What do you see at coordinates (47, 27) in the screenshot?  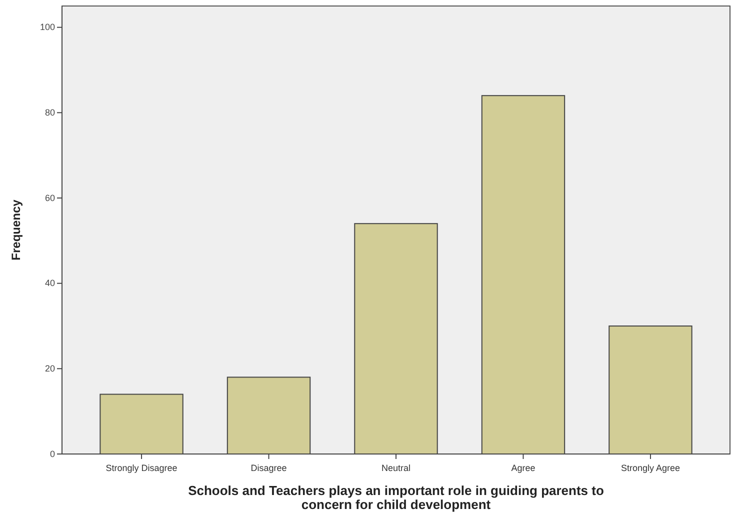 I see `y-tick-label: 100` at bounding box center [47, 27].